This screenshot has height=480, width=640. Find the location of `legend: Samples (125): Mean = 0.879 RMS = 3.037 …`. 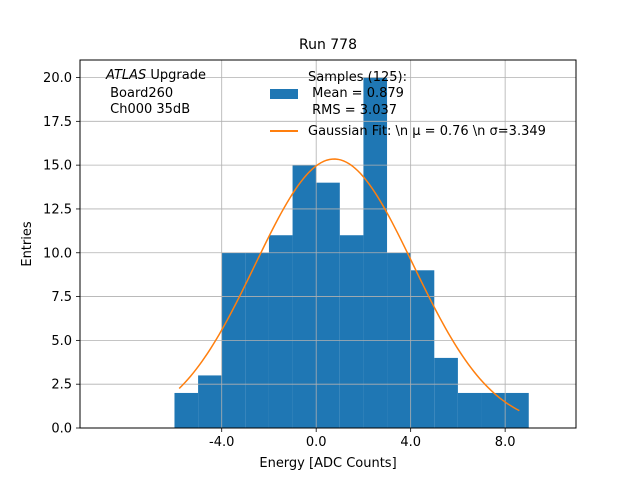

legend: Samples (125): Mean = 0.879 RMS = 3.037 … is located at coordinates (408, 104).